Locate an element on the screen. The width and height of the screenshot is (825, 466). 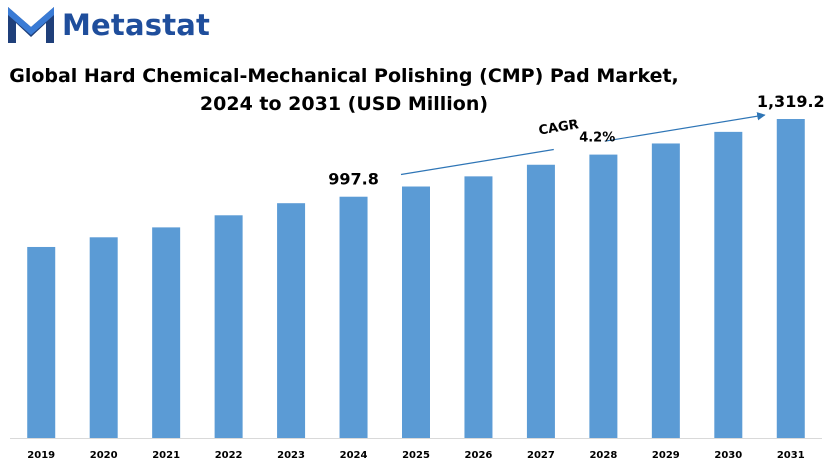
x-tick-label-2023: 2023 is located at coordinates (291, 455).